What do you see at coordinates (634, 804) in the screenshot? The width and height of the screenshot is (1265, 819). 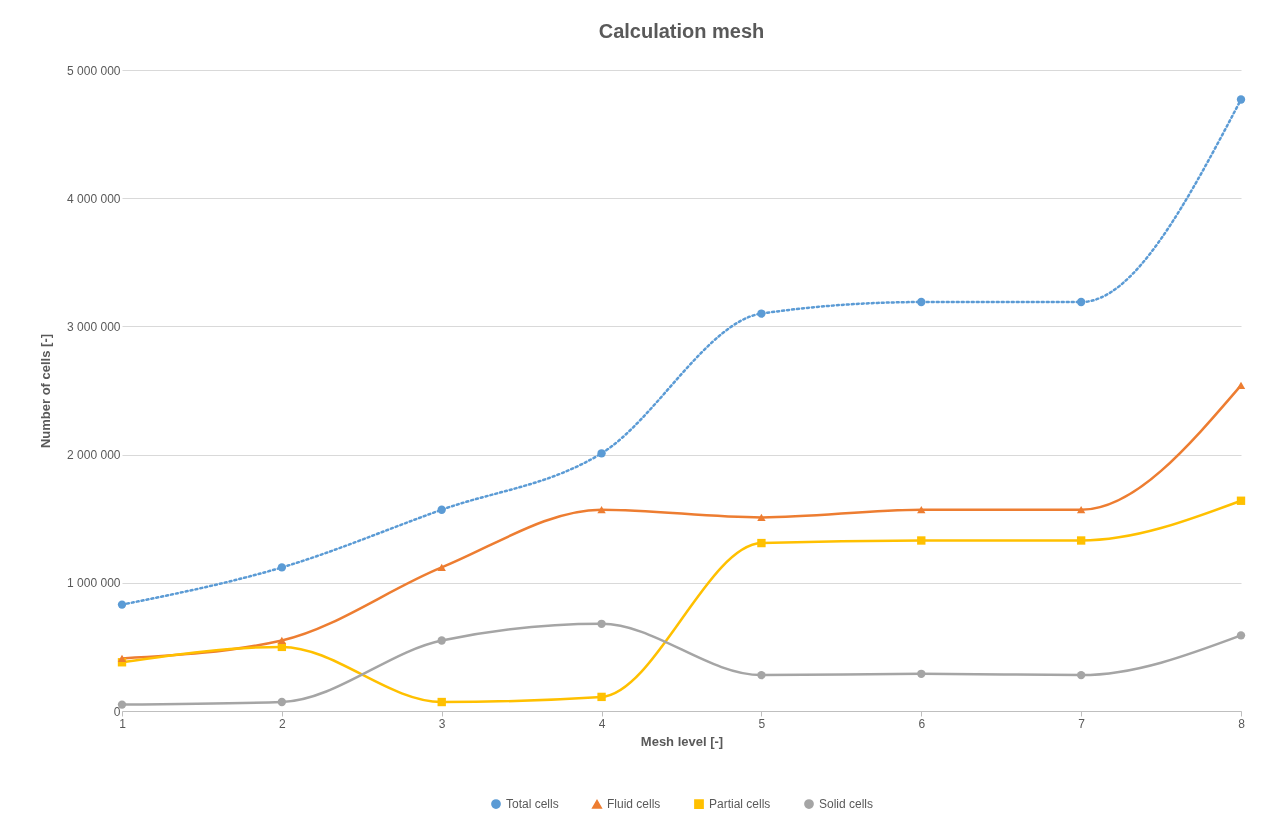 I see `legend-label: Fluid cells` at bounding box center [634, 804].